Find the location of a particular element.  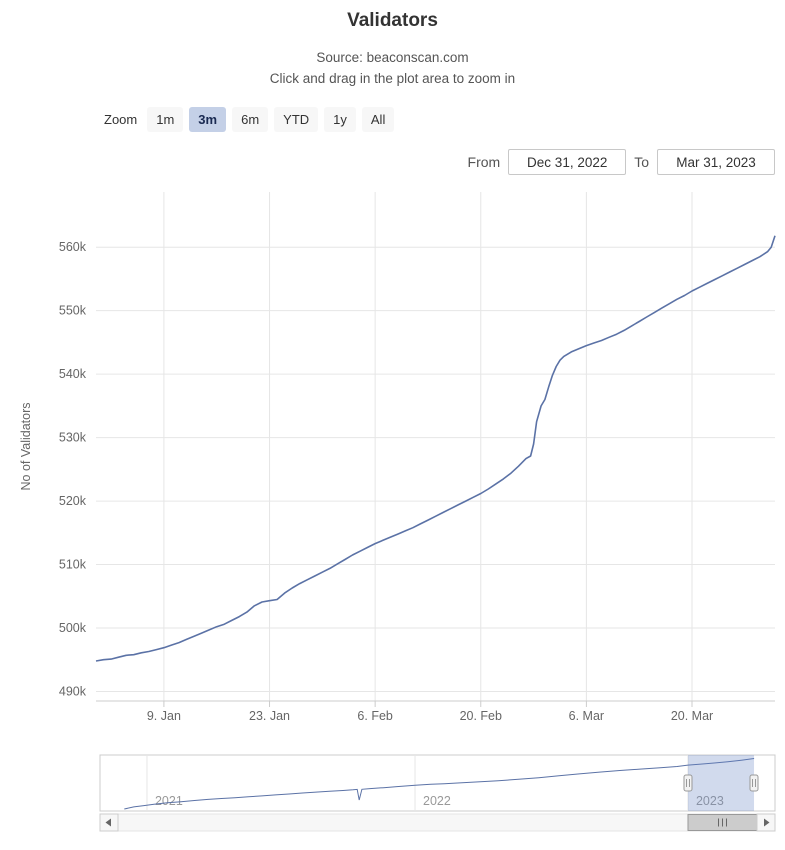

y-axis-tick-label: 520k is located at coordinates (73, 501).